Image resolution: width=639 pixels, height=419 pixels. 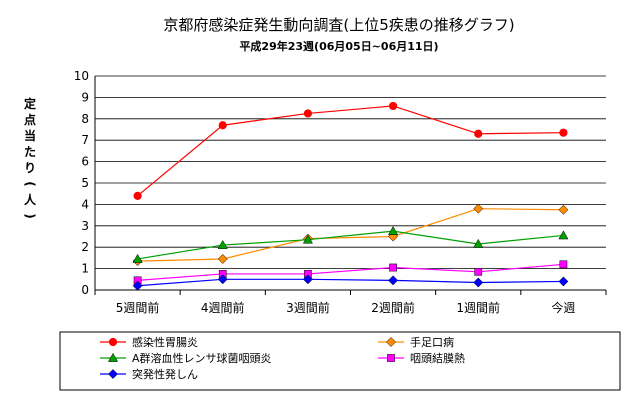 I want to click on legend-box, so click(x=340, y=361).